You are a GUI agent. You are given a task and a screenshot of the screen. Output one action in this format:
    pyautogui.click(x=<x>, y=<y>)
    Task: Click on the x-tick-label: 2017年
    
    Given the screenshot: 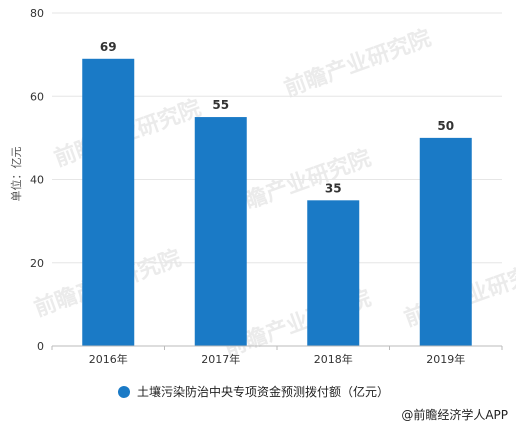 What is the action you would take?
    pyautogui.click(x=220, y=359)
    